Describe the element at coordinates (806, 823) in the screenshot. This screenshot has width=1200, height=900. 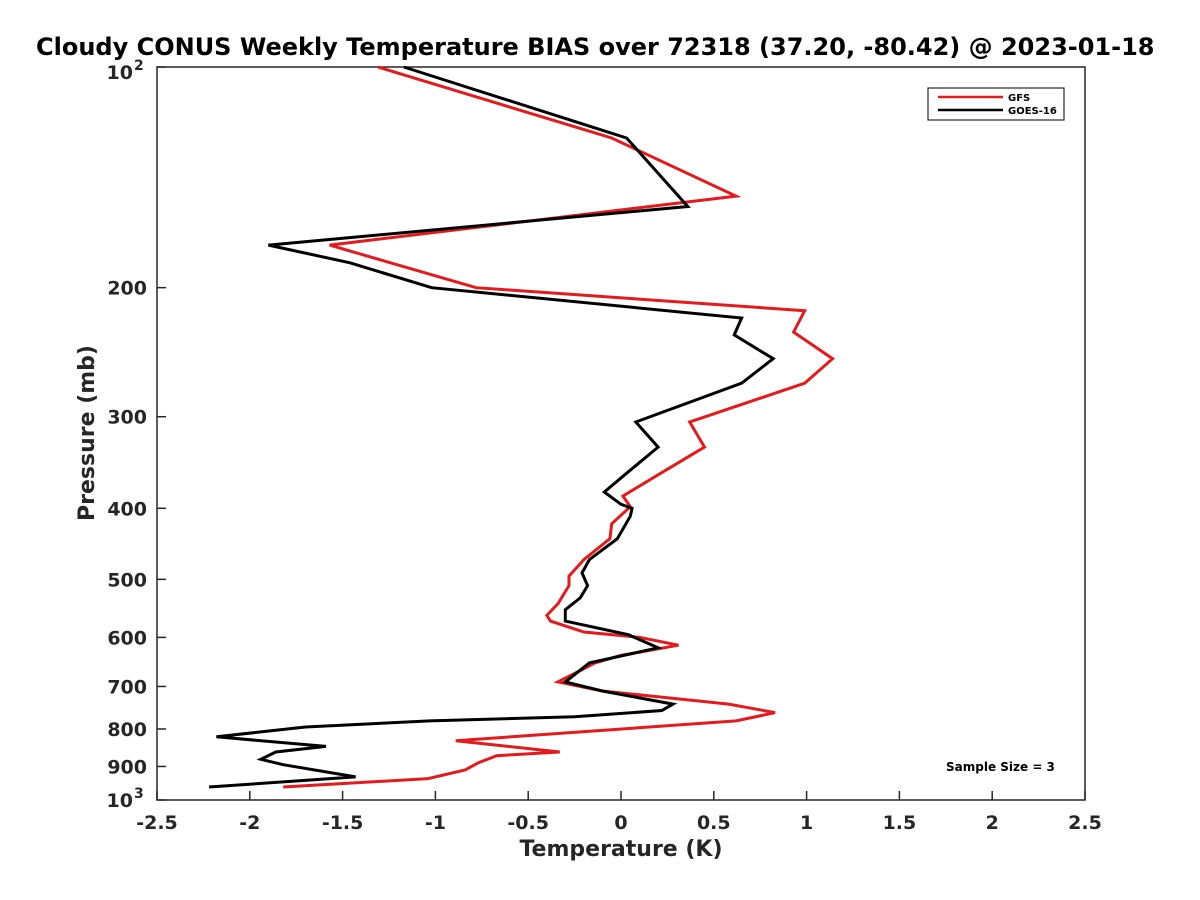
I see `x-tick-label: 1` at that location.